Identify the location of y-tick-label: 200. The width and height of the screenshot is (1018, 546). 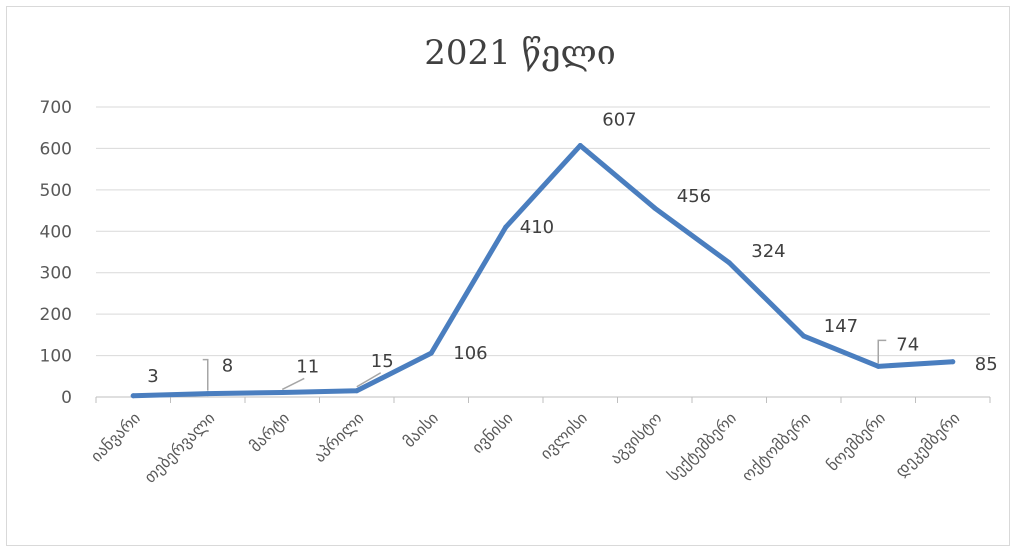
(56, 315).